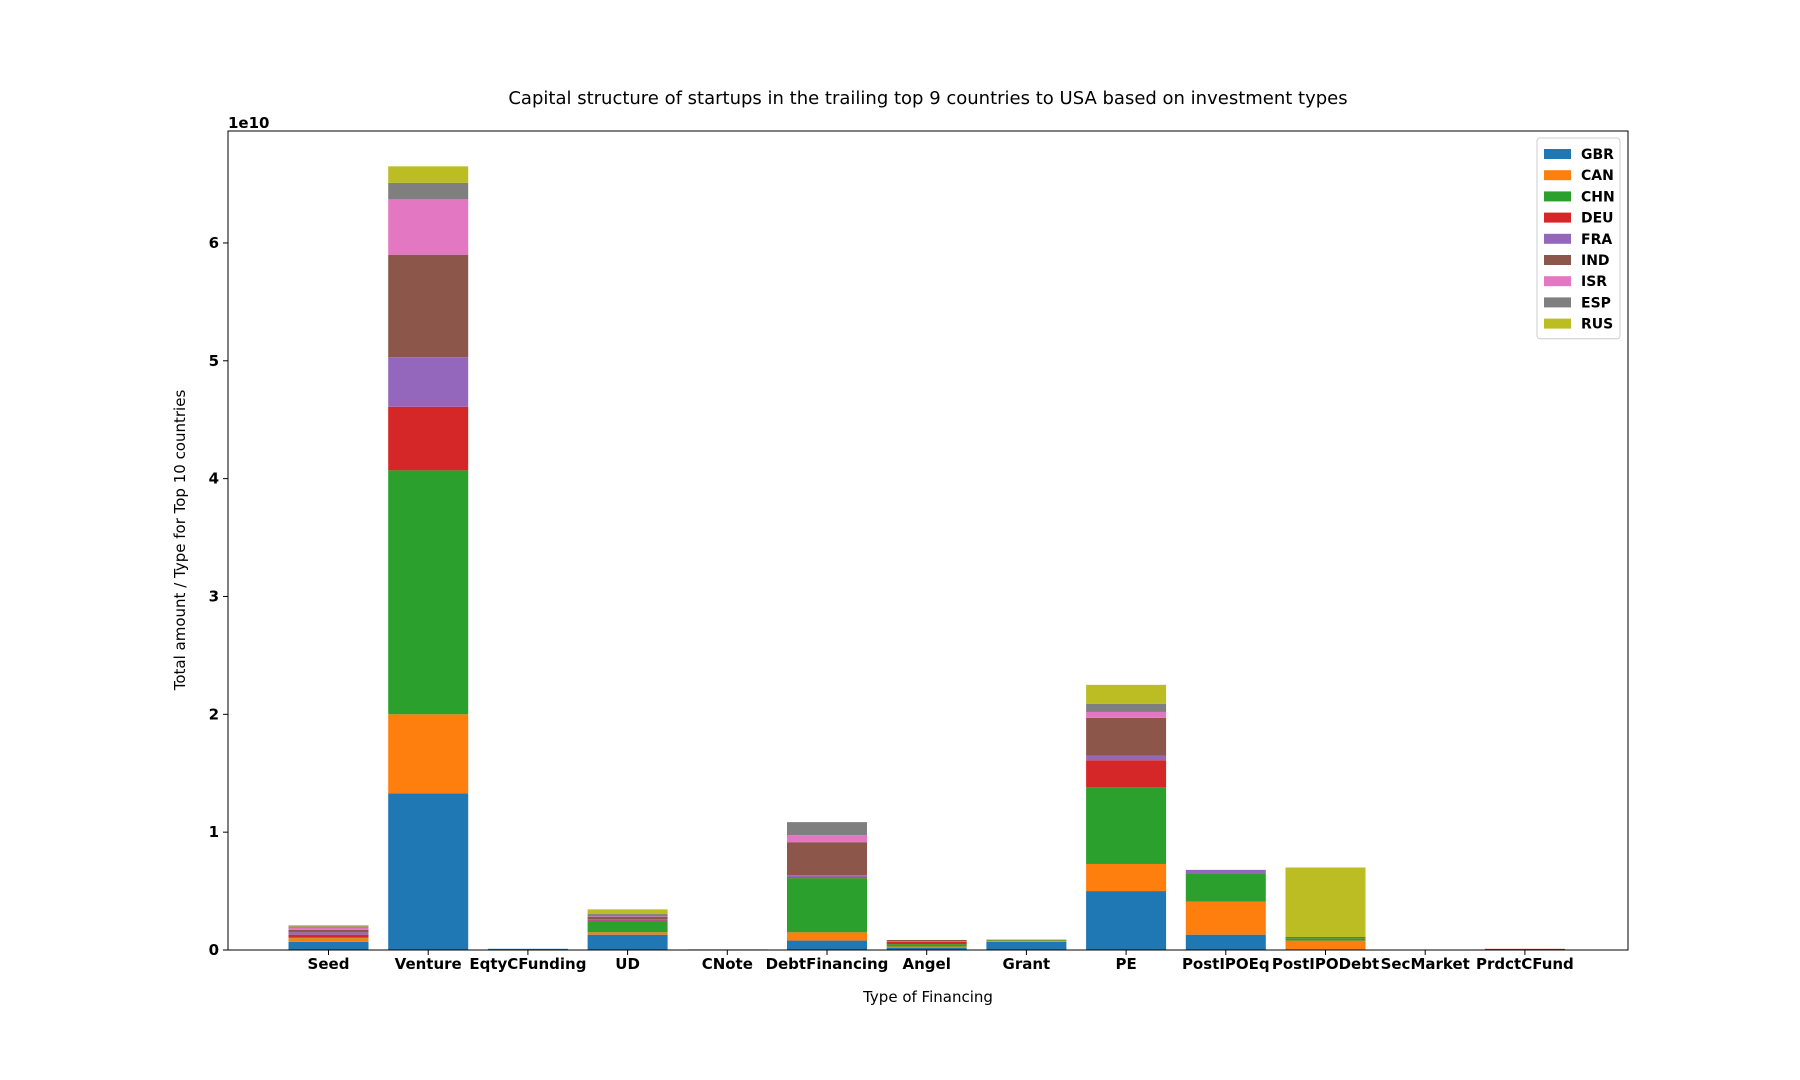  I want to click on bar-segment-deu-ud, so click(627, 921).